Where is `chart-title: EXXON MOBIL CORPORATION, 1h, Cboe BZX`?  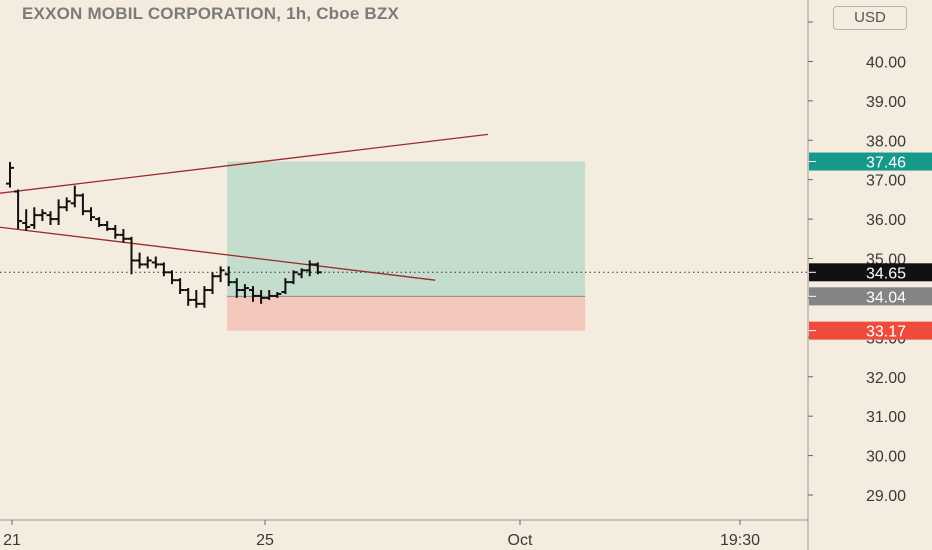 chart-title: EXXON MOBIL CORPORATION, 1h, Cboe BZX is located at coordinates (211, 13).